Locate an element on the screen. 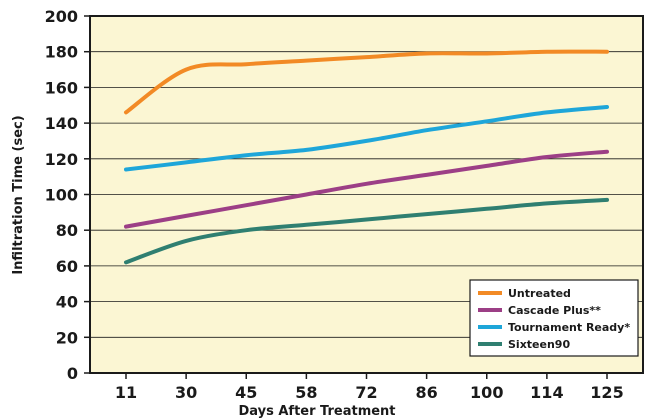 The width and height of the screenshot is (647, 419). y-tick-label: 120 is located at coordinates (61, 159).